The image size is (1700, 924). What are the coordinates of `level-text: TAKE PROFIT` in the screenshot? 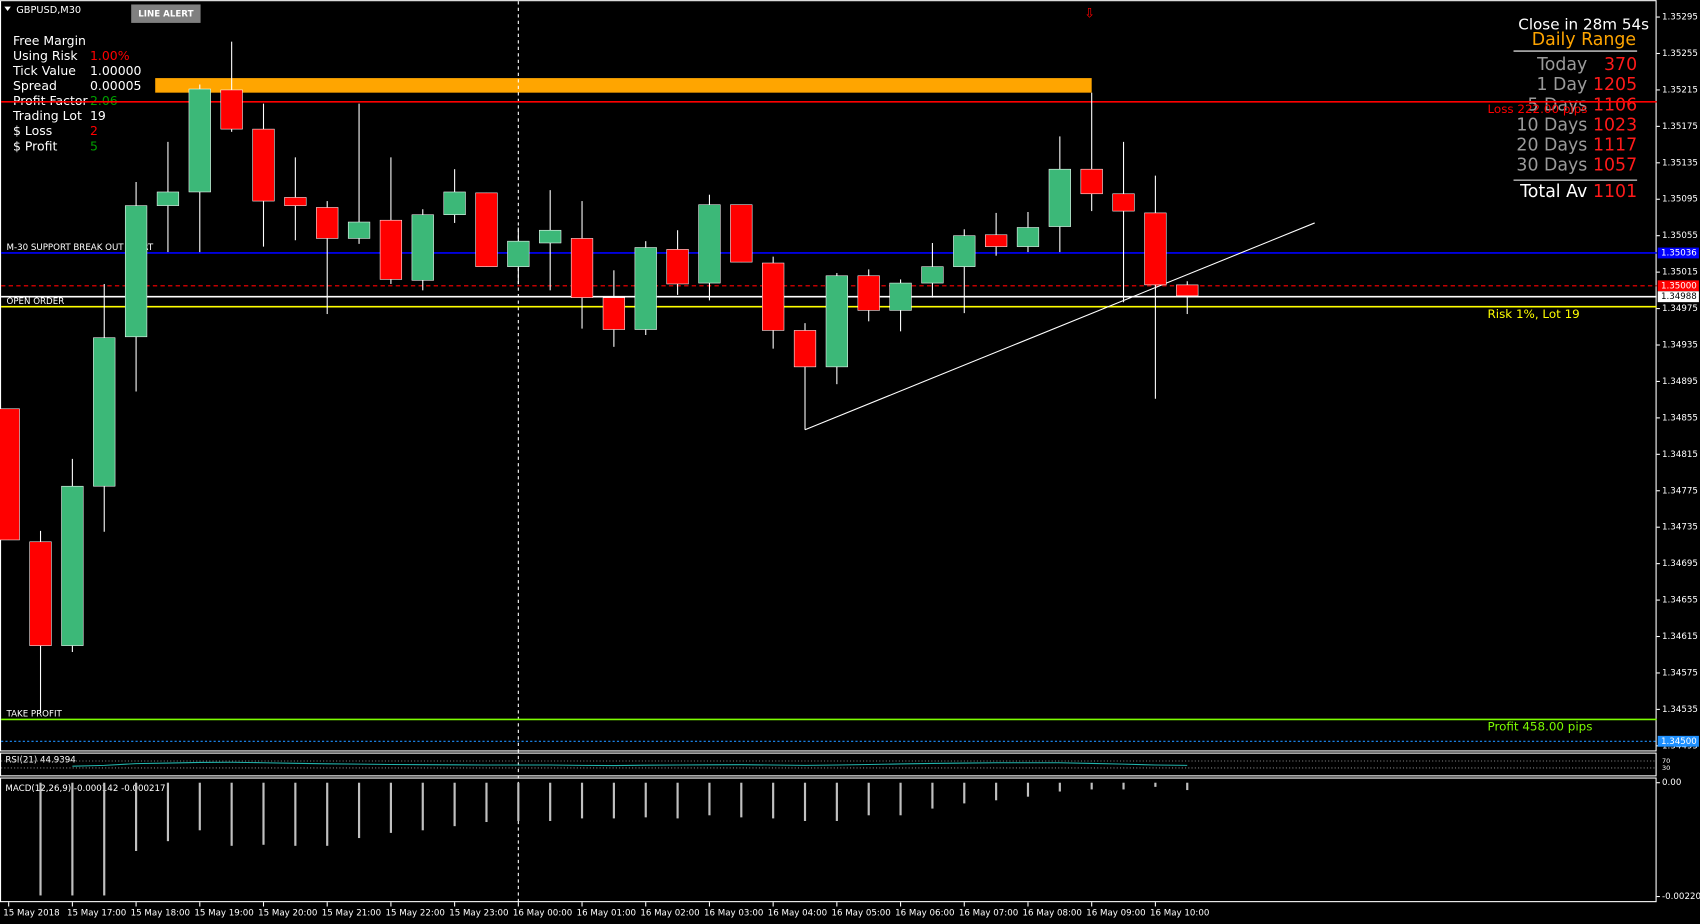 It's located at (34, 714).